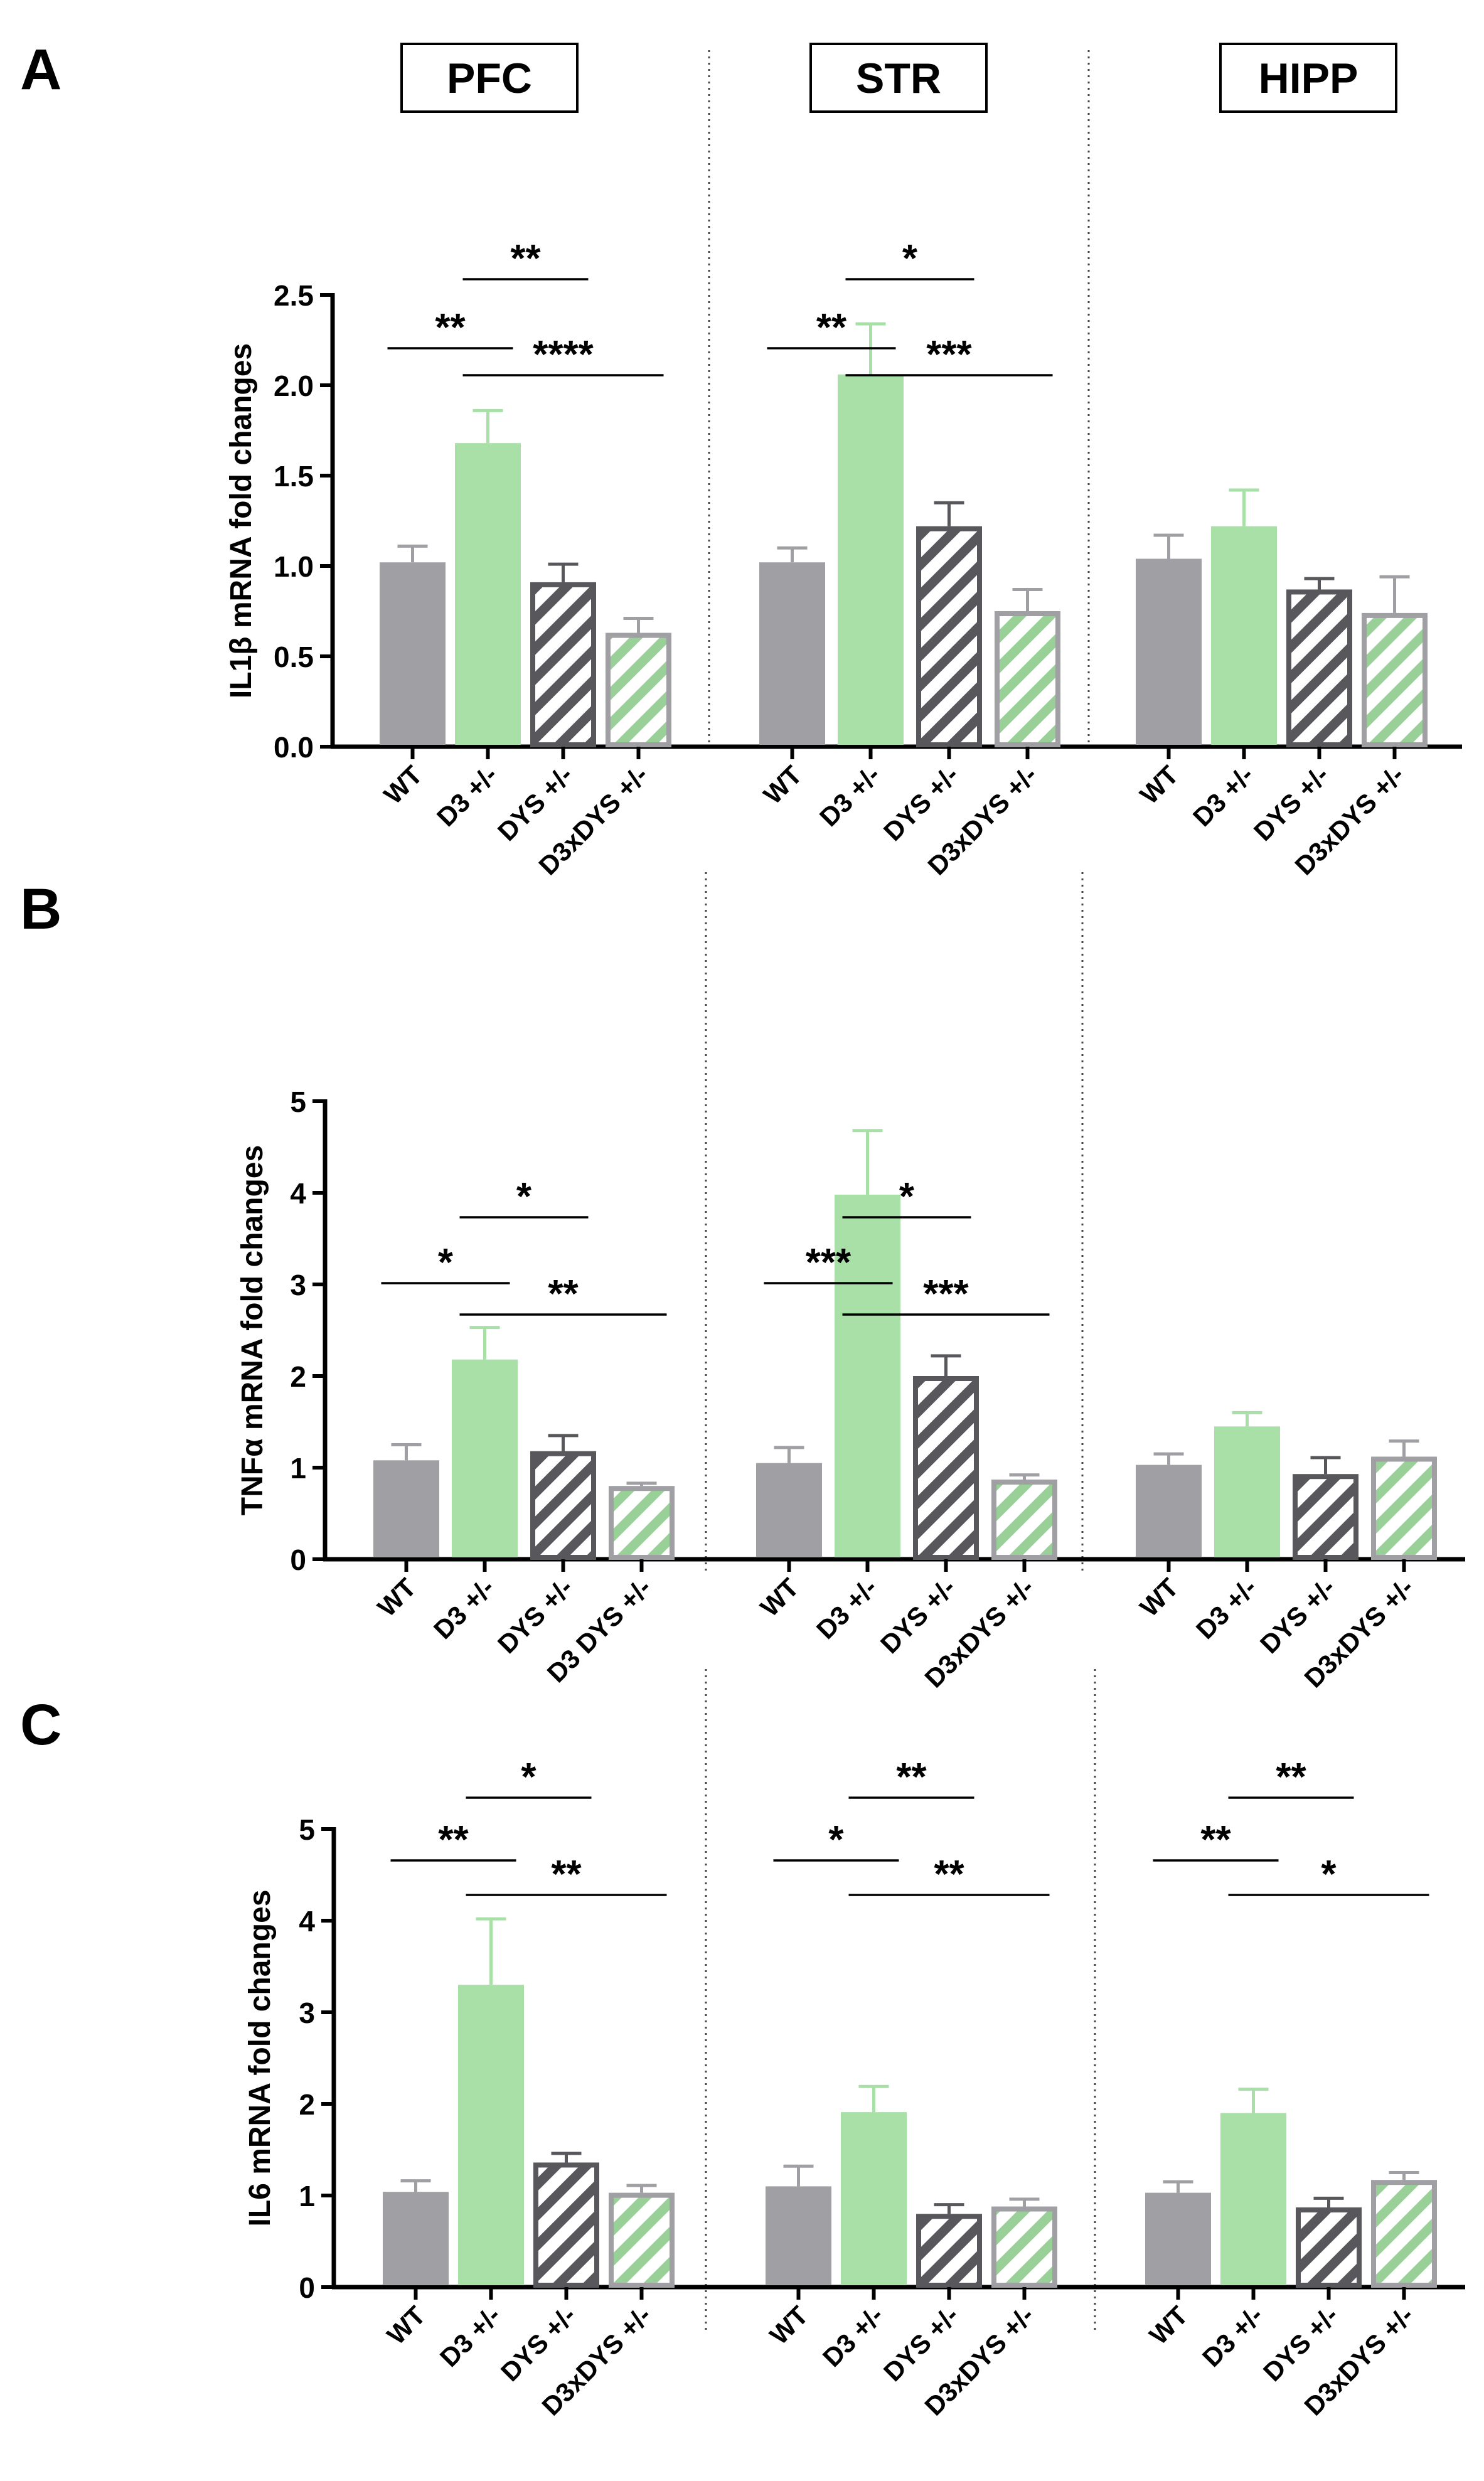  What do you see at coordinates (798, 2235) in the screenshot?
I see `bar-c-str-wt` at bounding box center [798, 2235].